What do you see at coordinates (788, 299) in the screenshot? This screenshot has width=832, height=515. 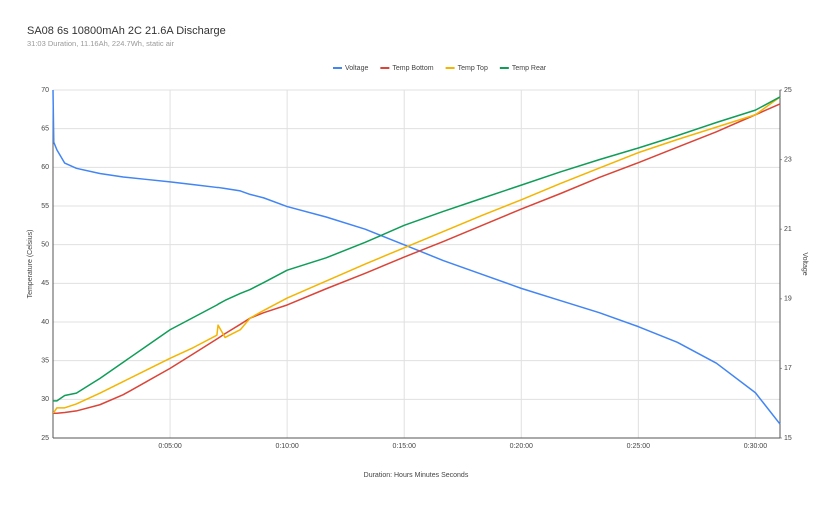 I see `y2-tick-label: 19` at bounding box center [788, 299].